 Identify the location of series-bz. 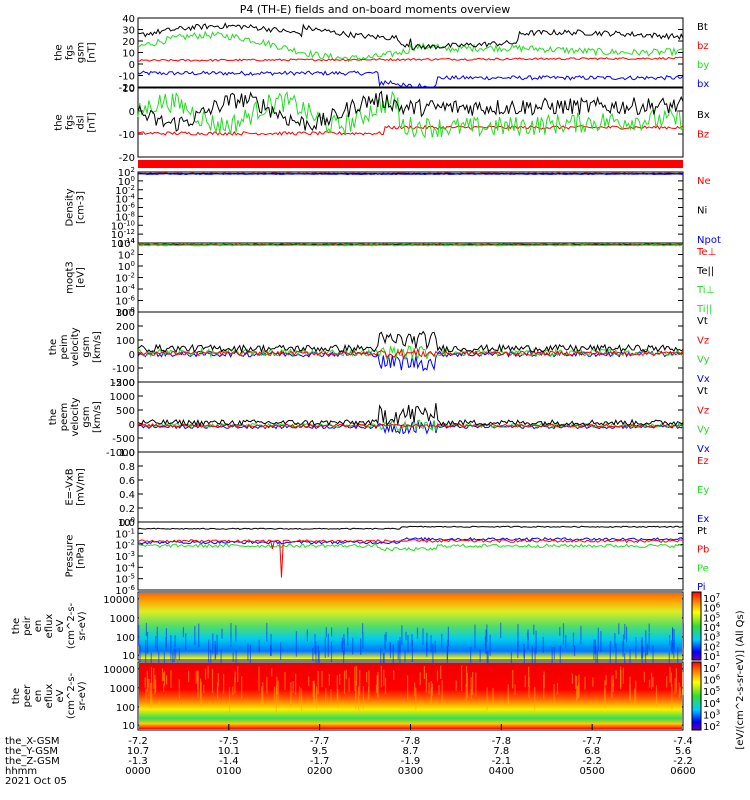
(410, 59).